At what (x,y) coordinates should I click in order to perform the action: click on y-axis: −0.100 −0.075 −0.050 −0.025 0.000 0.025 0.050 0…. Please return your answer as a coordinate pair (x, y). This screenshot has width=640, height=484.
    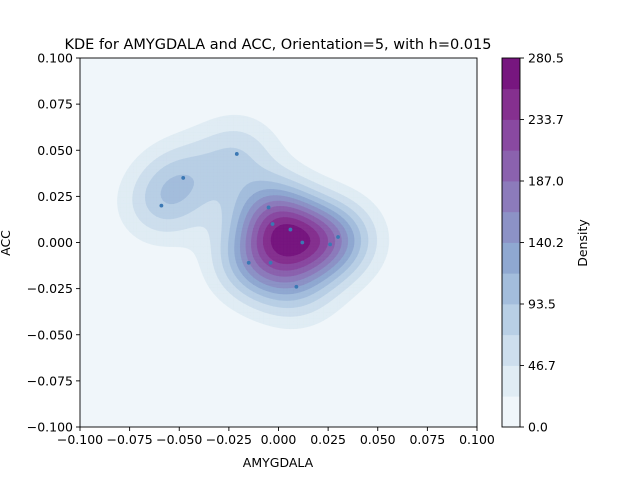
    Looking at the image, I should click on (53, 243).